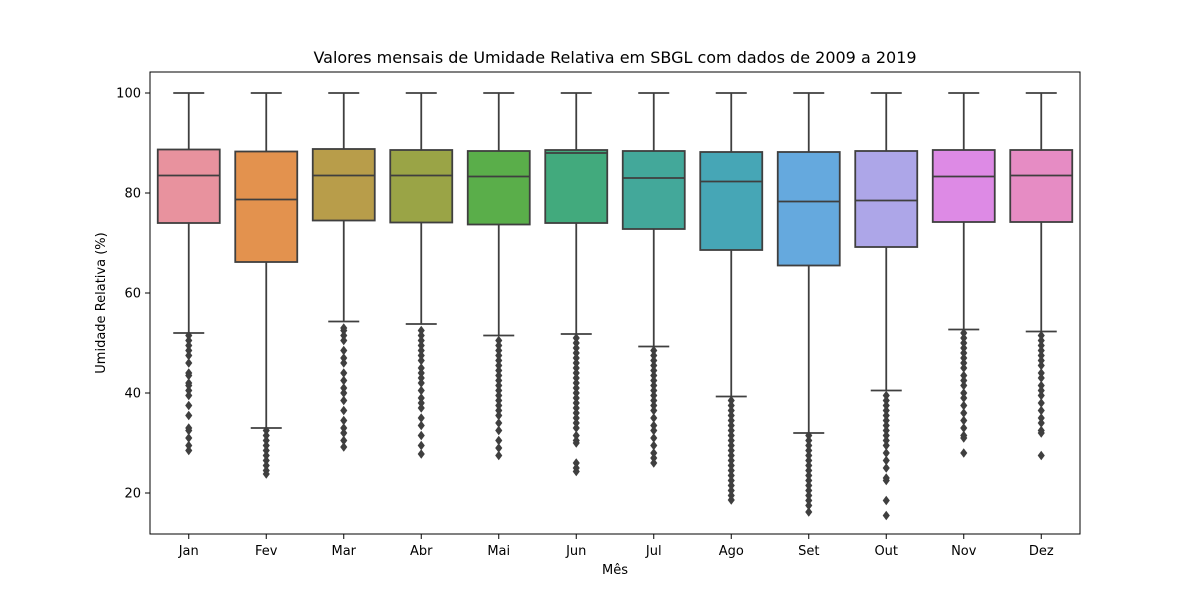  Describe the element at coordinates (188, 274) in the screenshot. I see `box-jan` at that location.